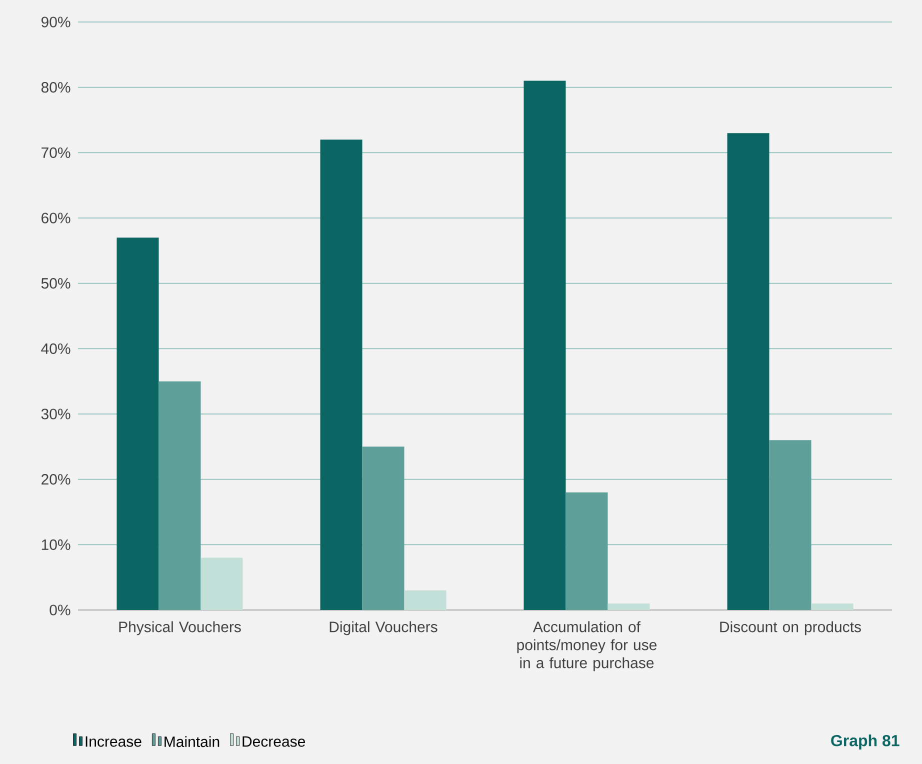 This screenshot has width=922, height=764. What do you see at coordinates (56, 479) in the screenshot?
I see `y-tick-label: 20%` at bounding box center [56, 479].